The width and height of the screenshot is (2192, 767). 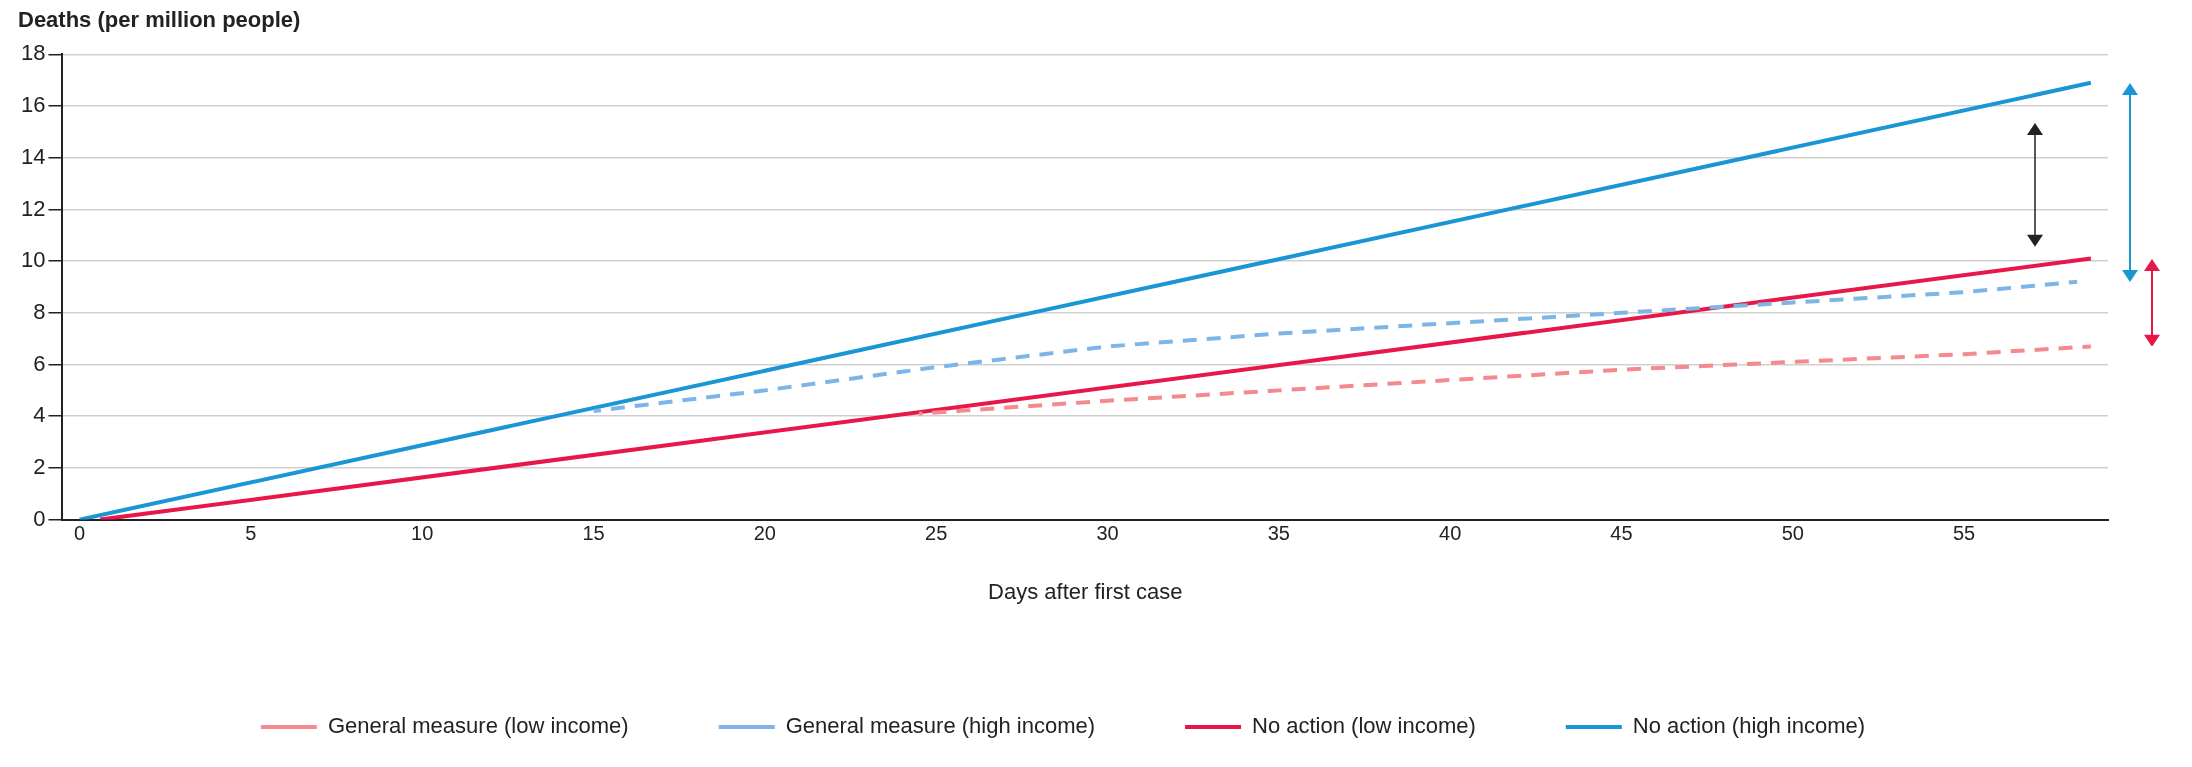 I want to click on y-tick-label: 18, so click(x=33, y=53).